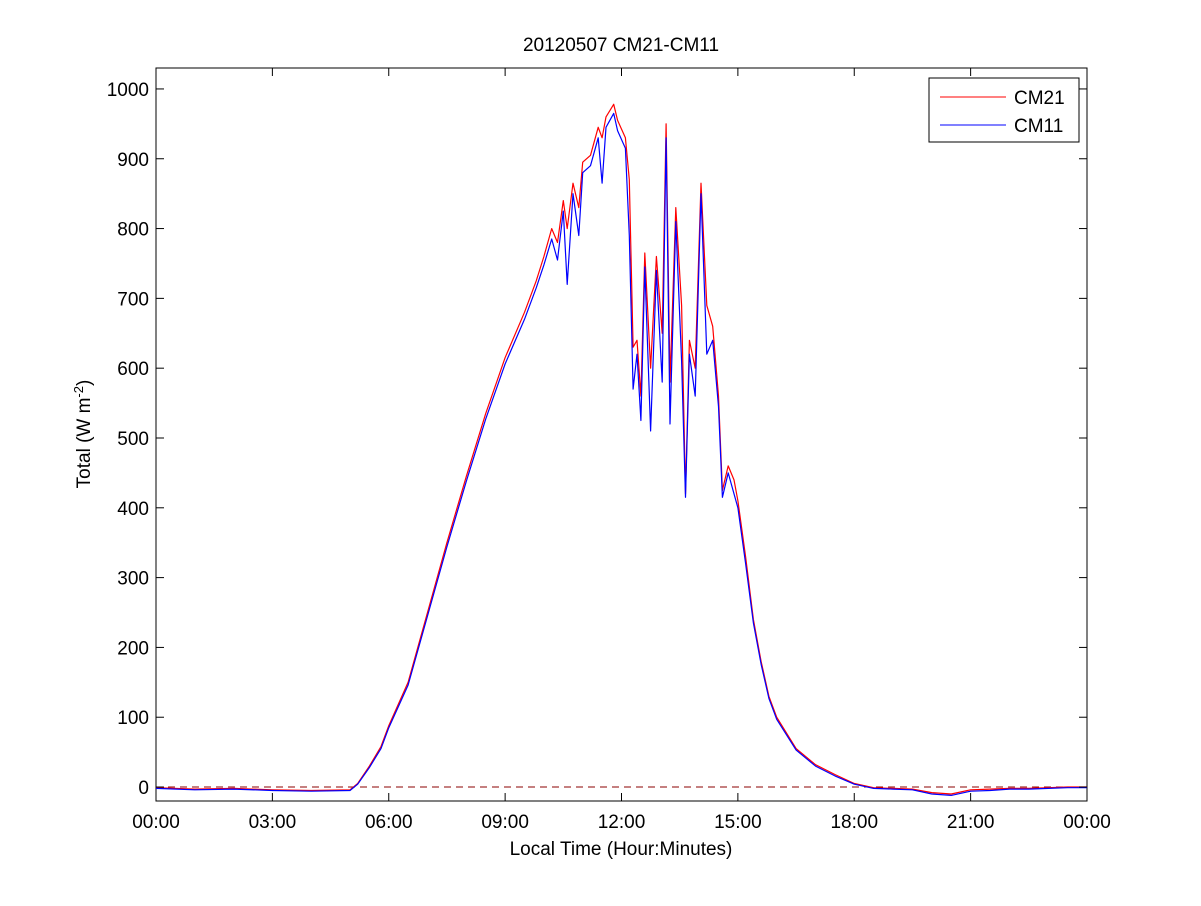  I want to click on y-axis-label-main: Total (W m, so click(84, 443).